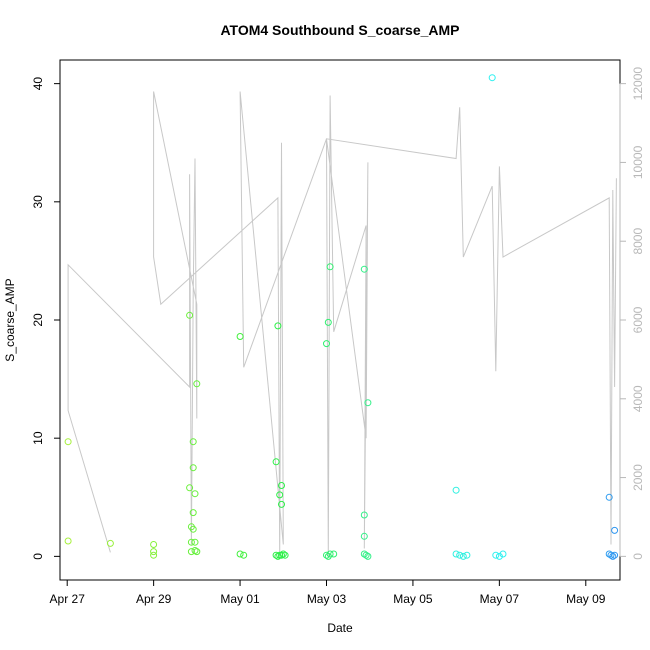 Image resolution: width=650 pixels, height=650 pixels. What do you see at coordinates (10, 319) in the screenshot?
I see `y-axis-label: S_coarse_AMP` at bounding box center [10, 319].